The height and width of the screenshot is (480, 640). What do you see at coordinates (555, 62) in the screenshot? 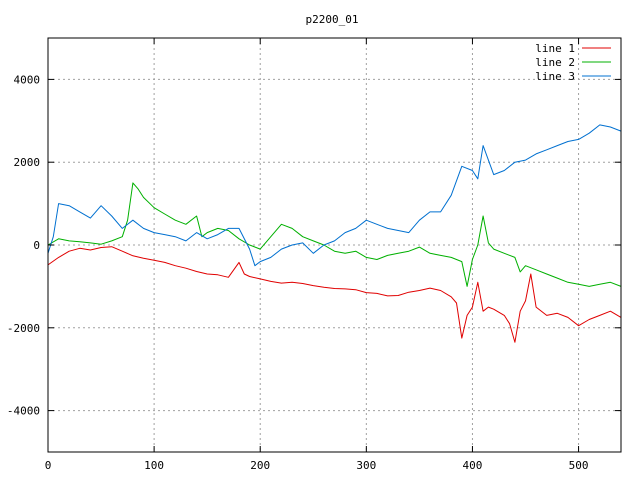
I see `legend-label: line 2` at bounding box center [555, 62].